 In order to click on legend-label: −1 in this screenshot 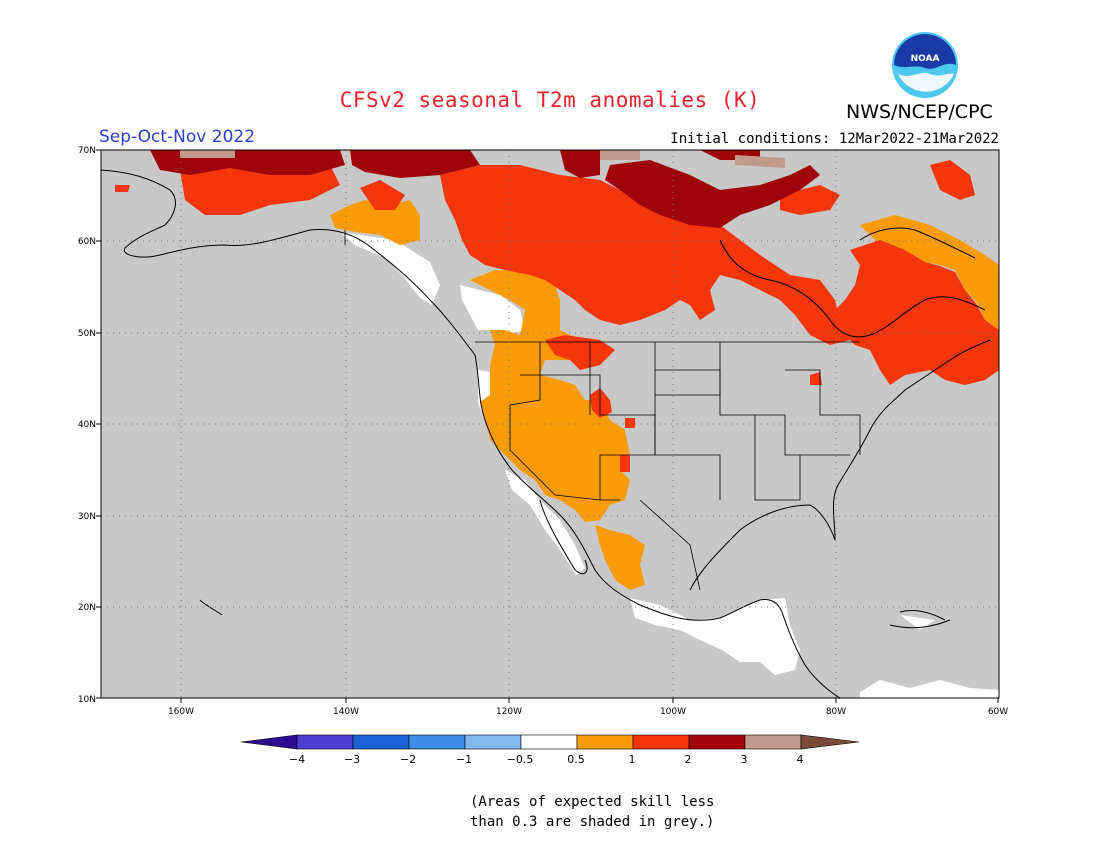, I will do `click(464, 759)`.